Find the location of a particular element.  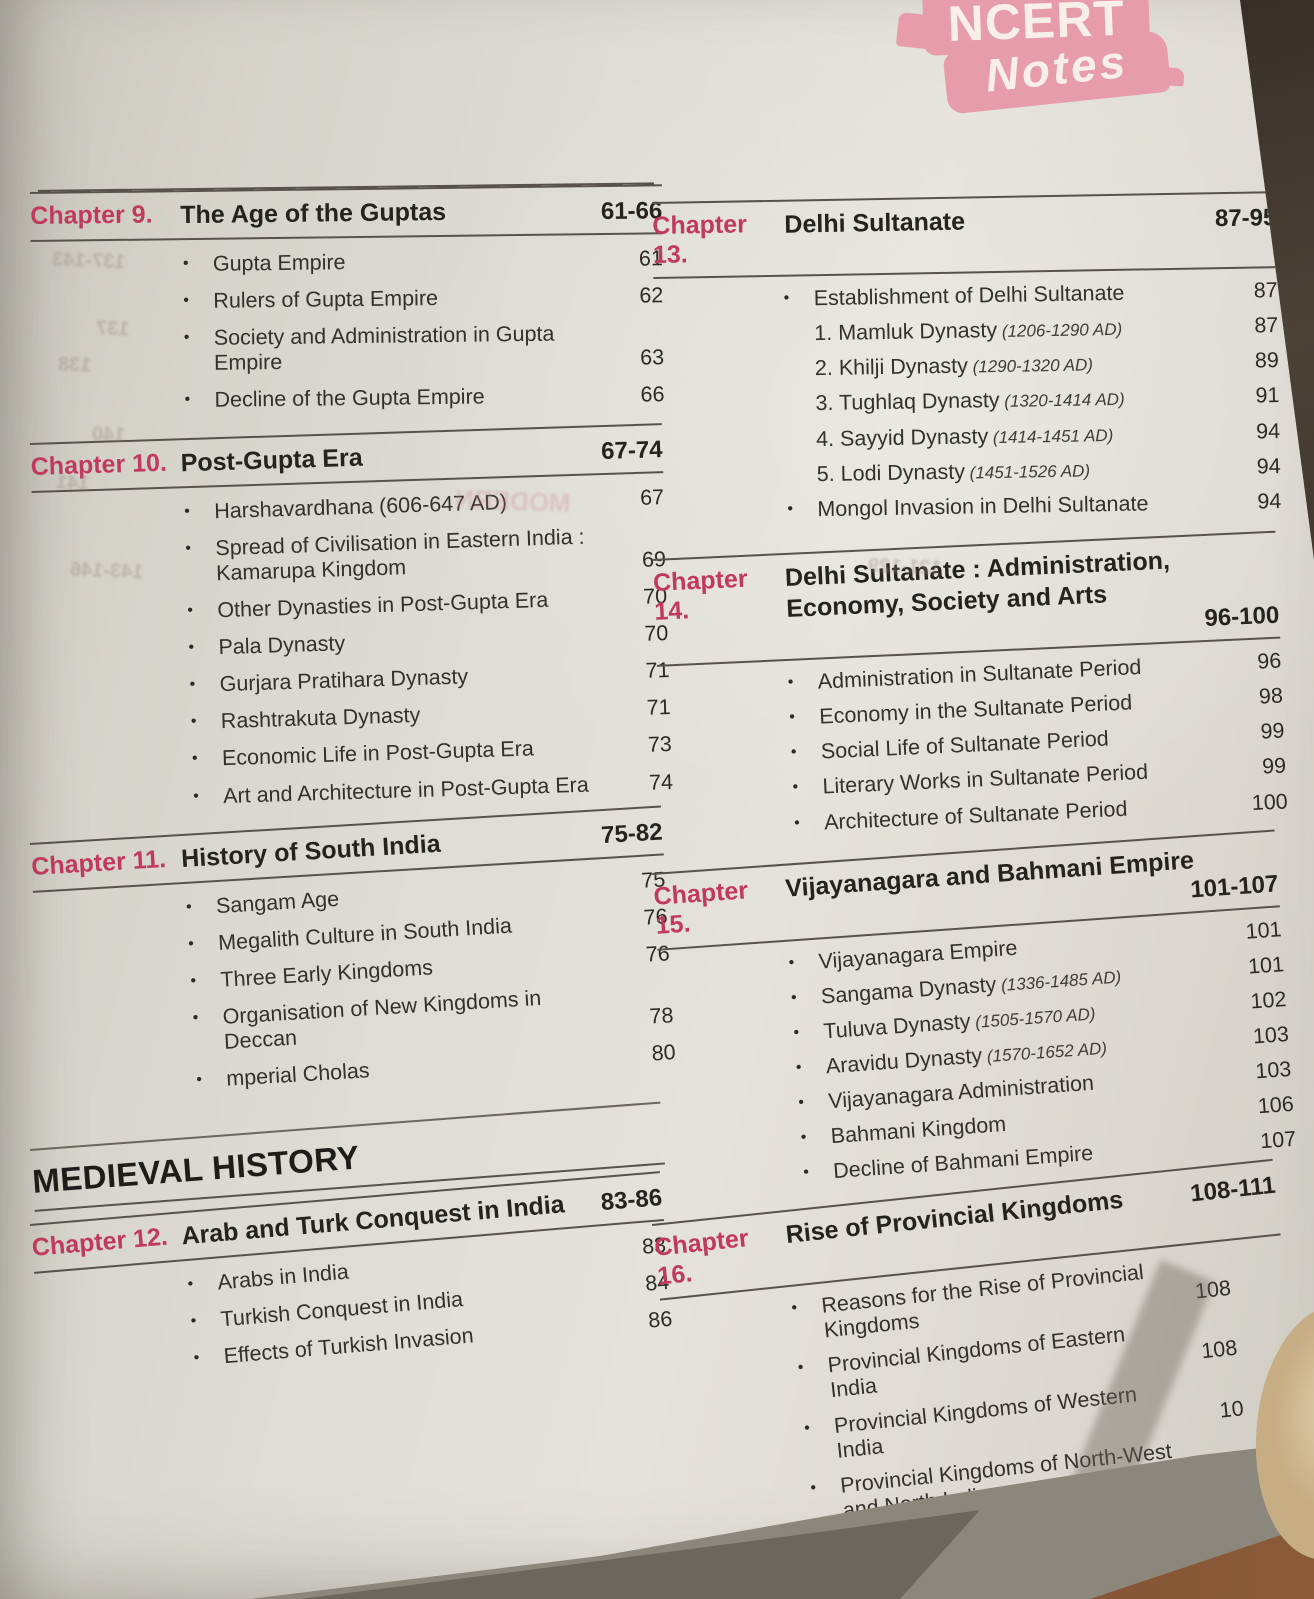

toc-item-text: 5. Lodi Dynasty (1451-1526 AD) is located at coordinates (953, 472).